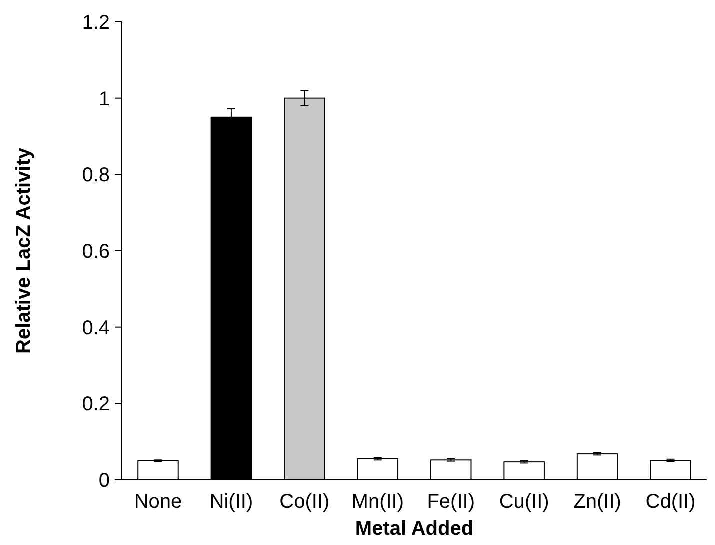  Describe the element at coordinates (378, 502) in the screenshot. I see `x-tick-label: Mn(II)` at that location.